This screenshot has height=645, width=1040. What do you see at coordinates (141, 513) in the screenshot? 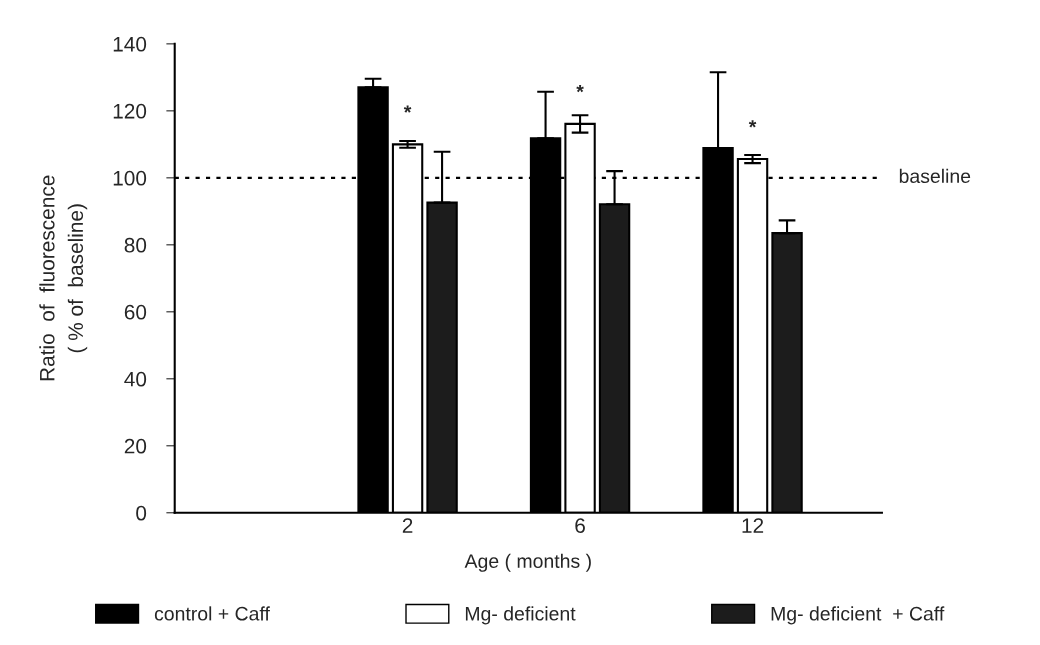
I see `y-tick-label: 0` at bounding box center [141, 513].